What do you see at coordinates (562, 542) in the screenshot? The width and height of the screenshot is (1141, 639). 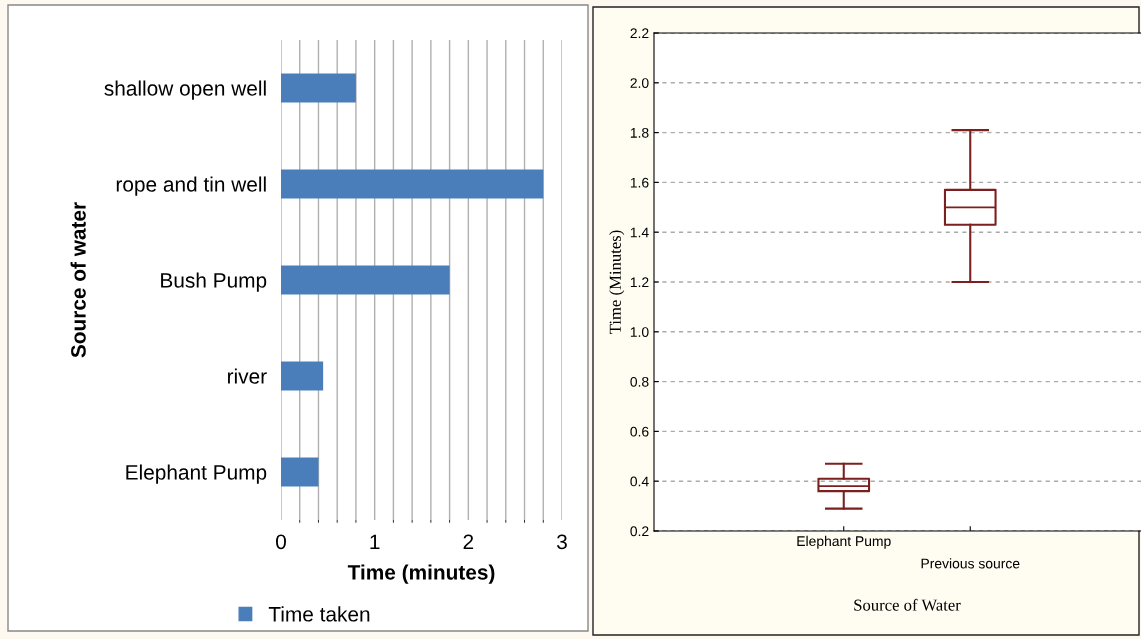 I see `x-tick-label: 3` at bounding box center [562, 542].